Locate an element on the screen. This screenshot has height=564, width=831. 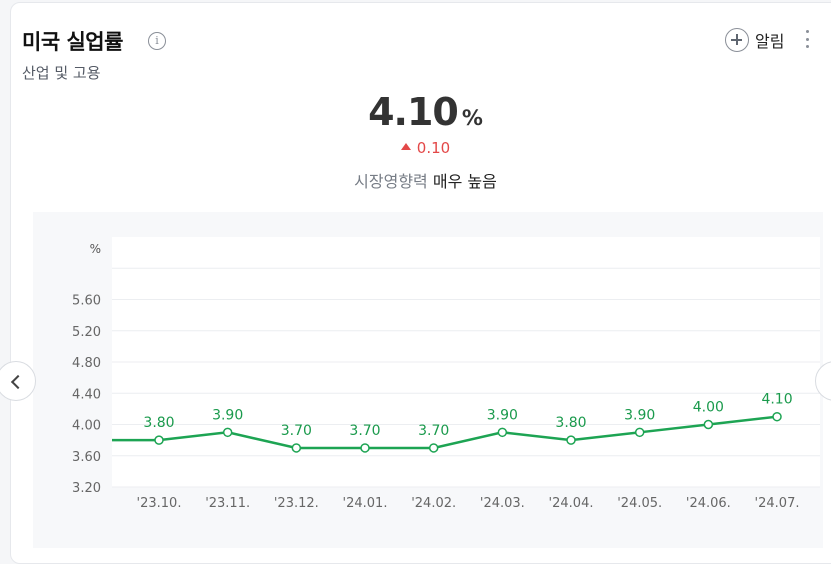
change-row: 0.10 is located at coordinates (415, 148).